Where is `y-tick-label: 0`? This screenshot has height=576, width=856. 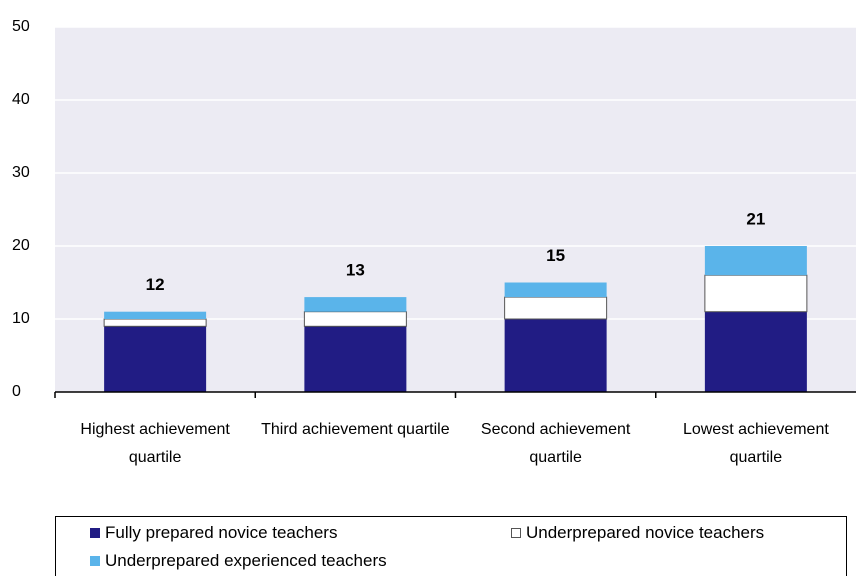 y-tick-label: 0 is located at coordinates (16, 391).